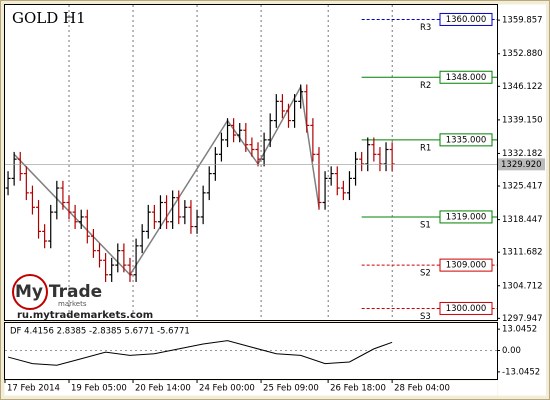 This screenshot has width=550, height=400. I want to click on level-name: S2, so click(425, 274).